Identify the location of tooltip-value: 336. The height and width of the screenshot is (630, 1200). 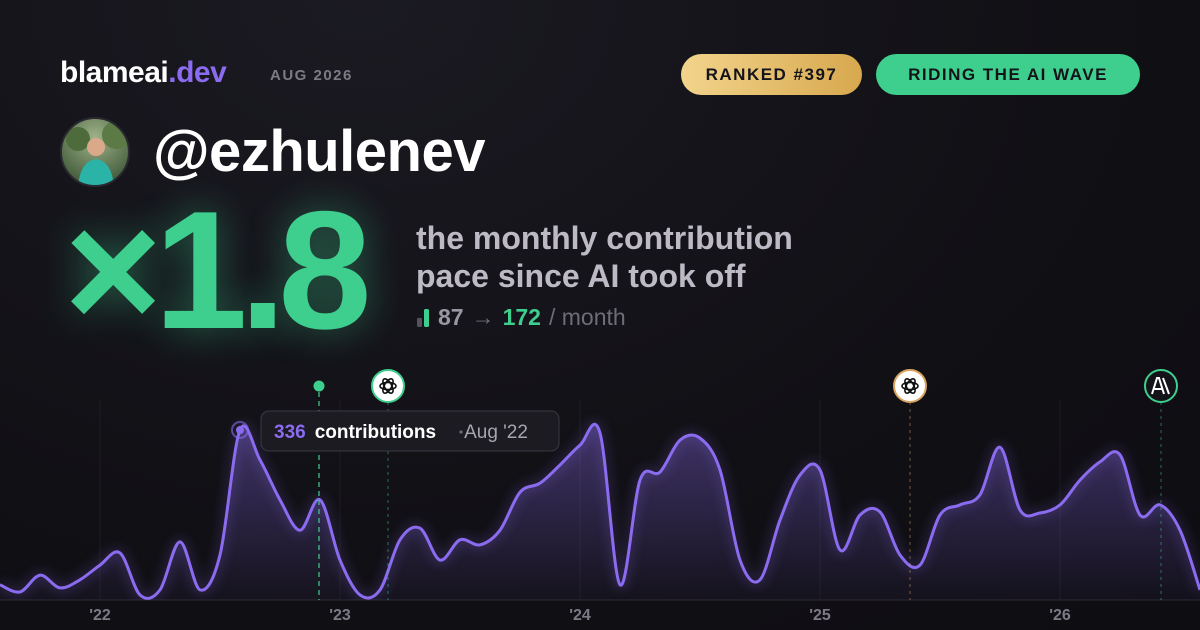
(290, 432).